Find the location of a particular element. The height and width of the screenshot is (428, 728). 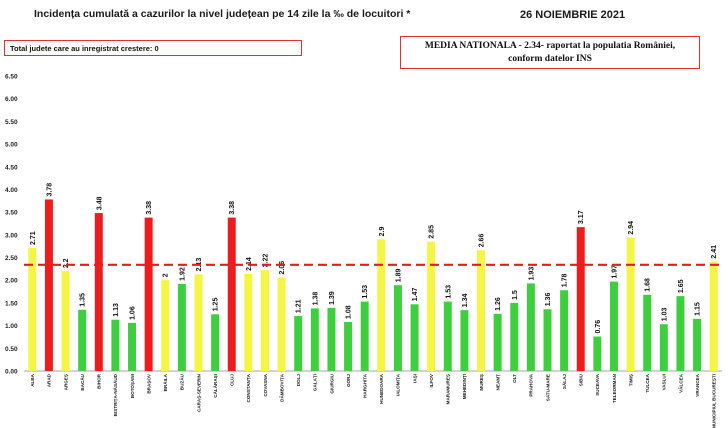

x-category-label: GORJ is located at coordinates (348, 380).